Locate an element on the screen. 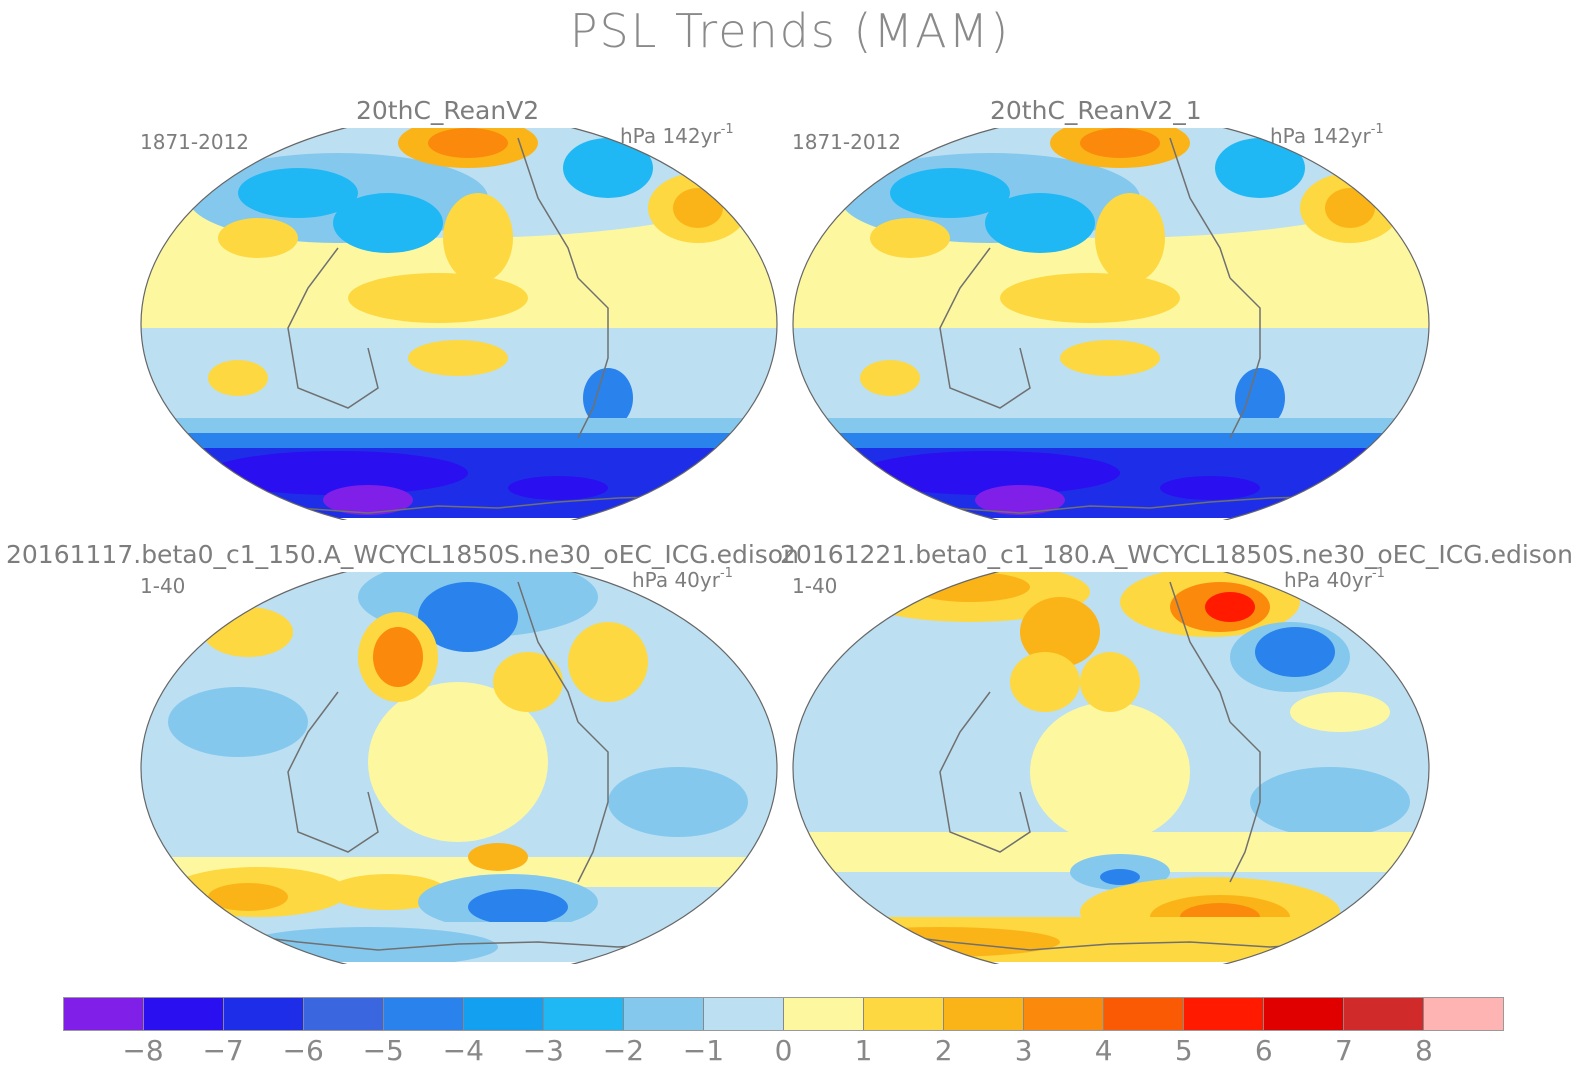  colorbar-tick-label: −5 is located at coordinates (383, 1050).